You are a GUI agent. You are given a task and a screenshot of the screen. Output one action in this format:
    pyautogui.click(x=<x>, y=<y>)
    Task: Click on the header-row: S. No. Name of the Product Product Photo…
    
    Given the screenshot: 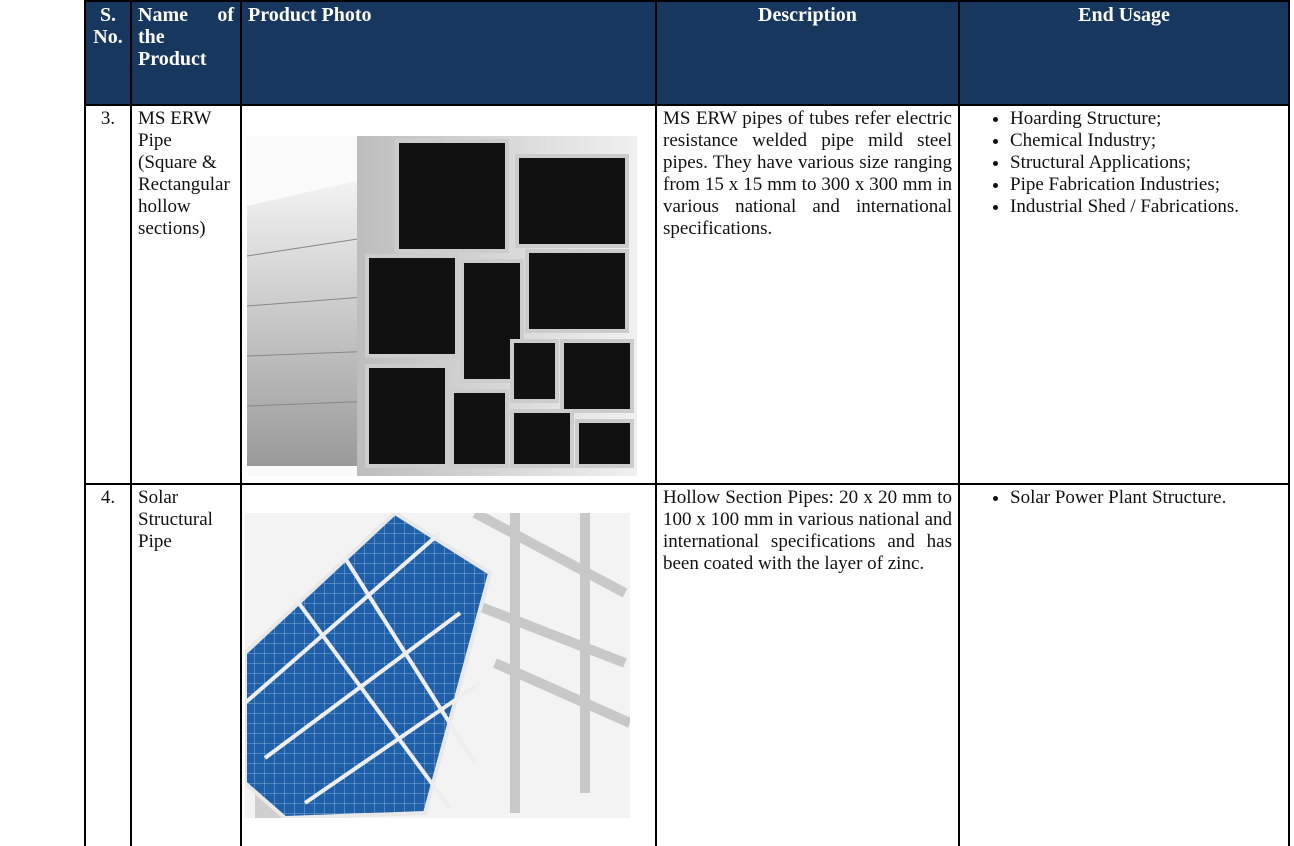 What is the action you would take?
    pyautogui.click(x=687, y=53)
    